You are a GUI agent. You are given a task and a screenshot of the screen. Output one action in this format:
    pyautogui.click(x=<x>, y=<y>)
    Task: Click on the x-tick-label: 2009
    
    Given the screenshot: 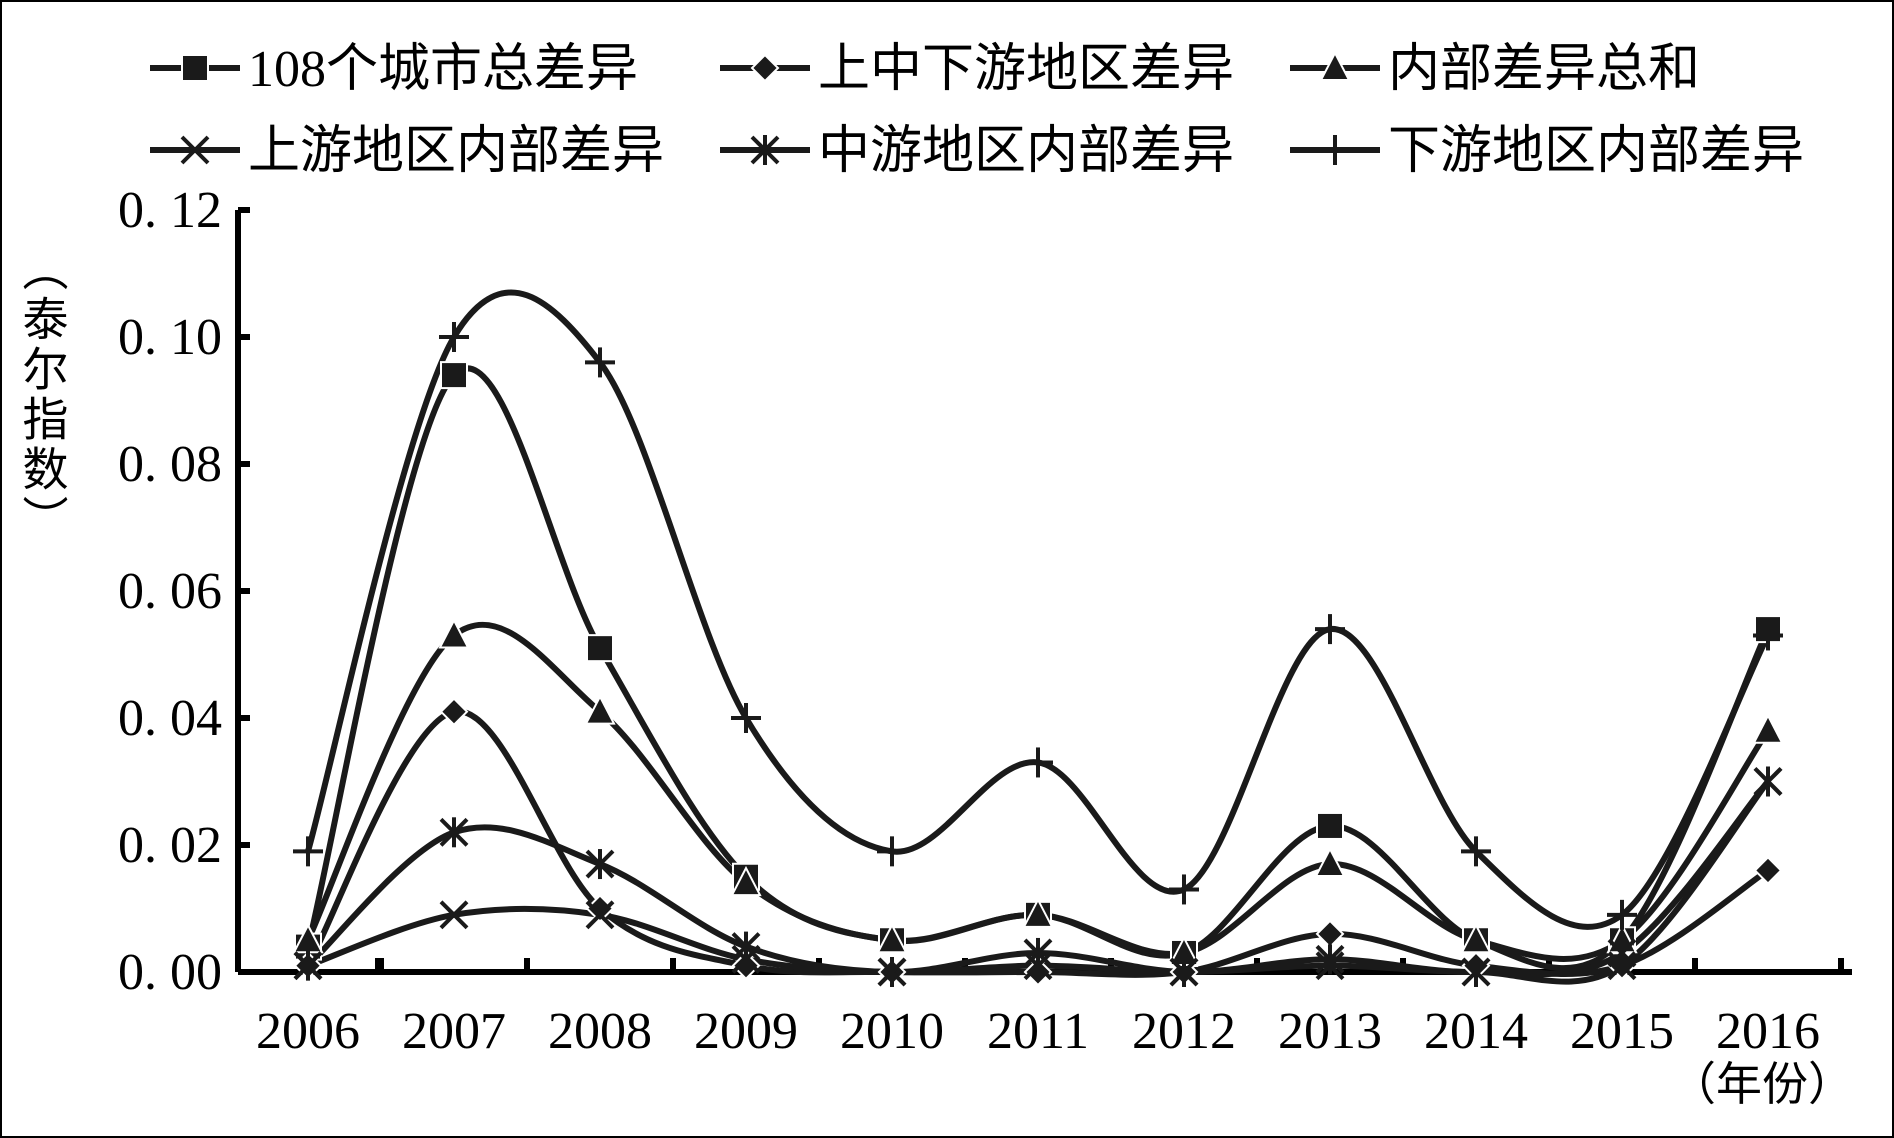 What is the action you would take?
    pyautogui.click(x=746, y=1031)
    